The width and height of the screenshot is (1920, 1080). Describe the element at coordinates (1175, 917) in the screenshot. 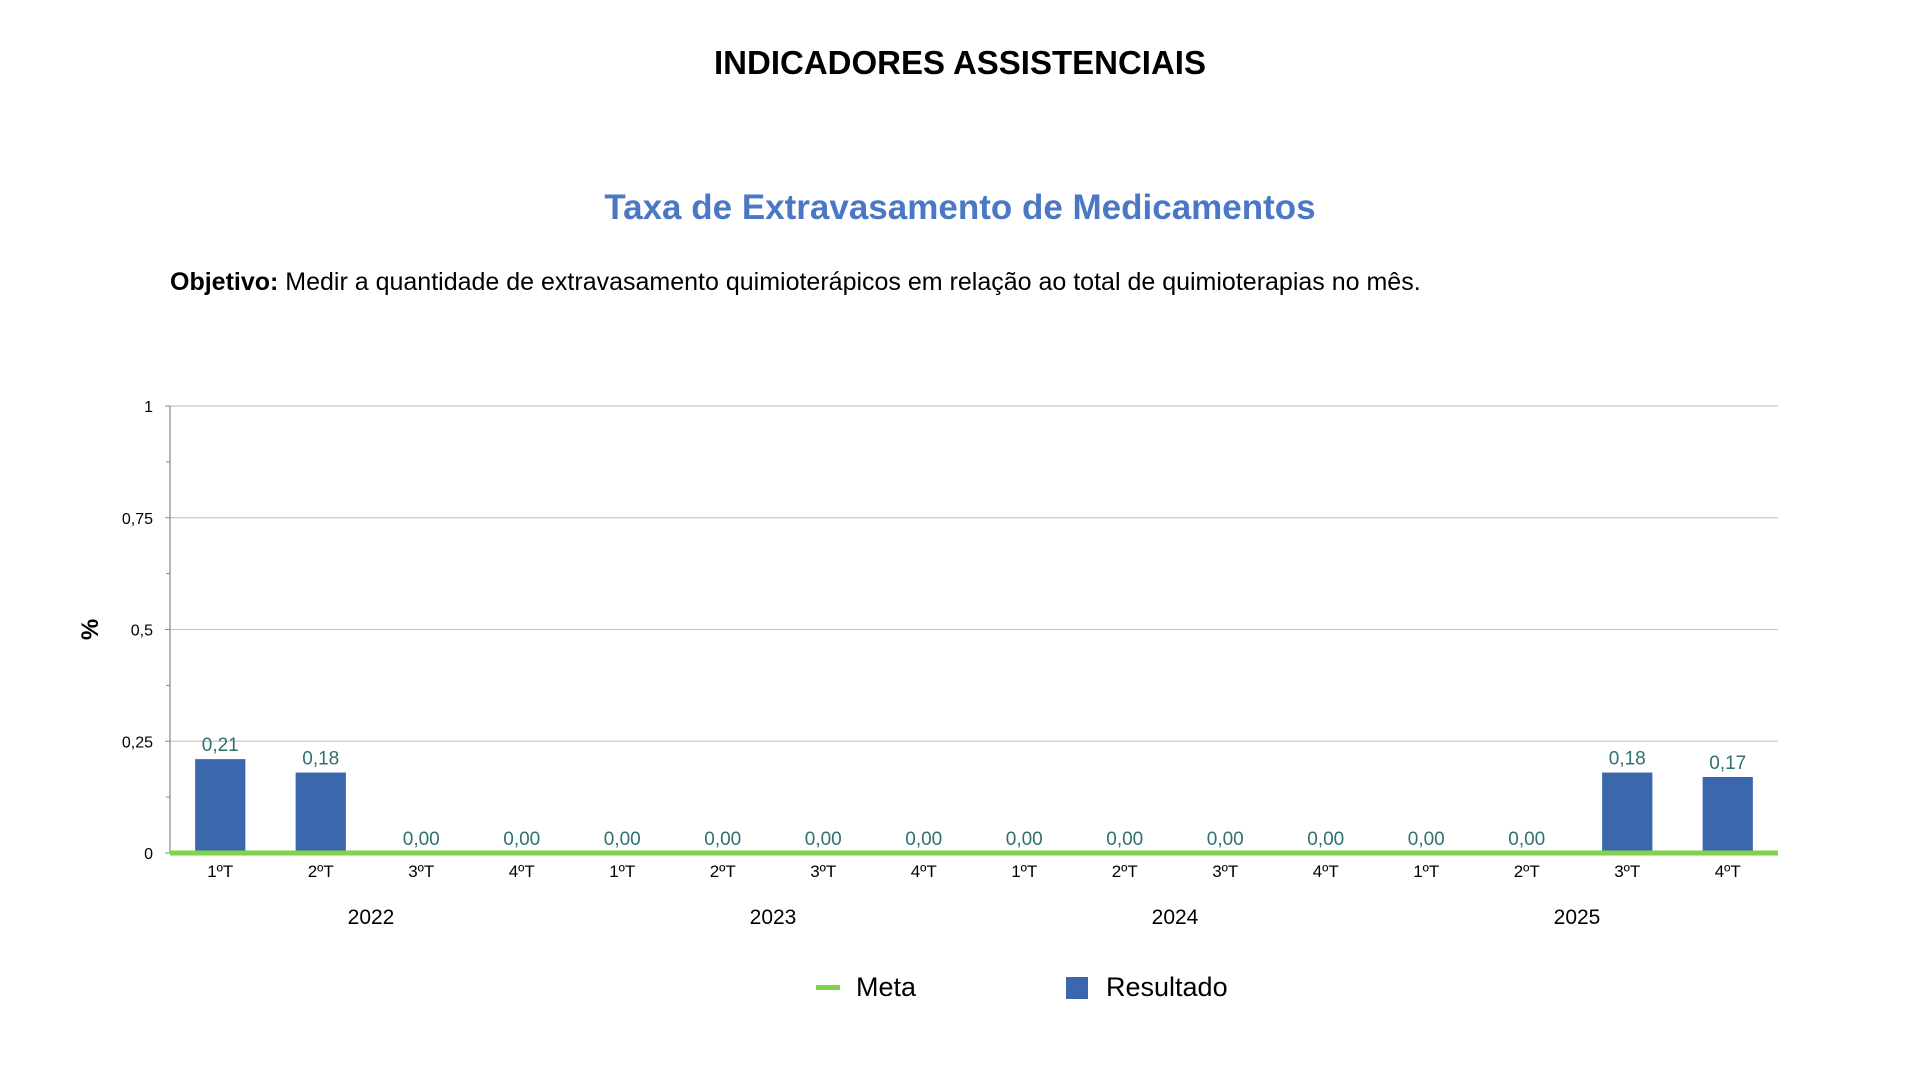

I see `x-group-label: 2024` at that location.